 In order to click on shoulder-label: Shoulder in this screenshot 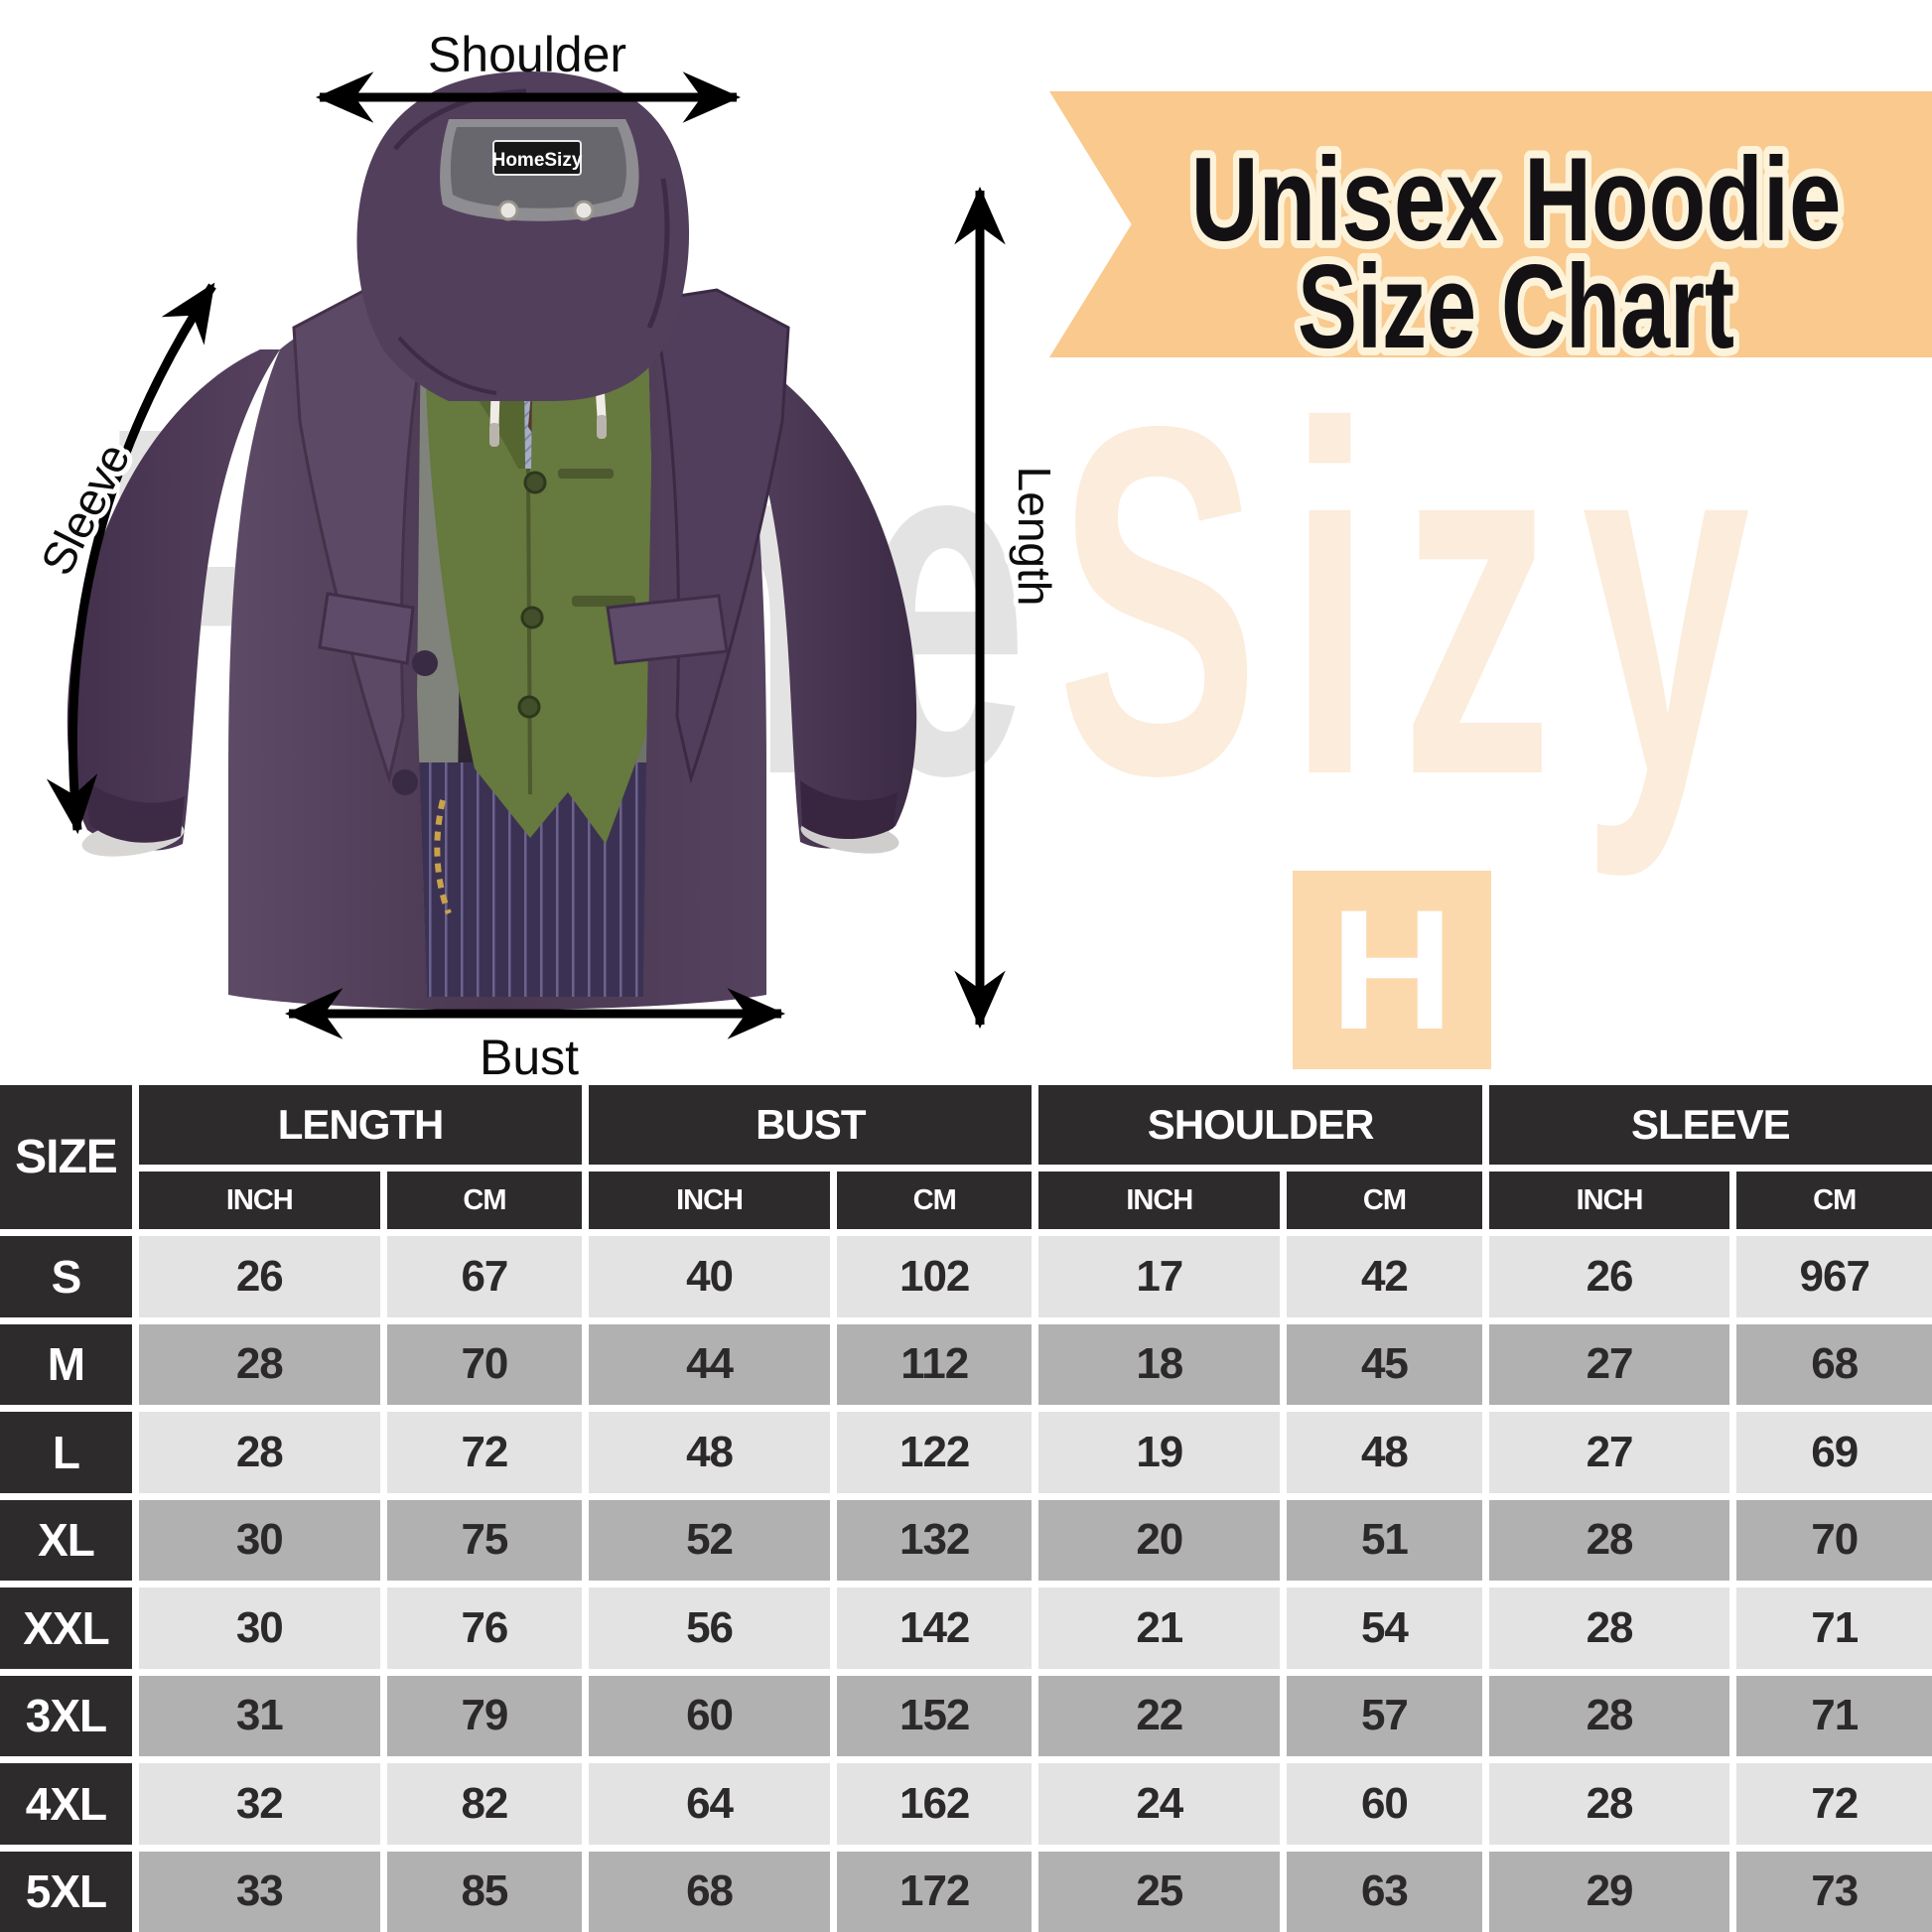, I will do `click(527, 54)`.